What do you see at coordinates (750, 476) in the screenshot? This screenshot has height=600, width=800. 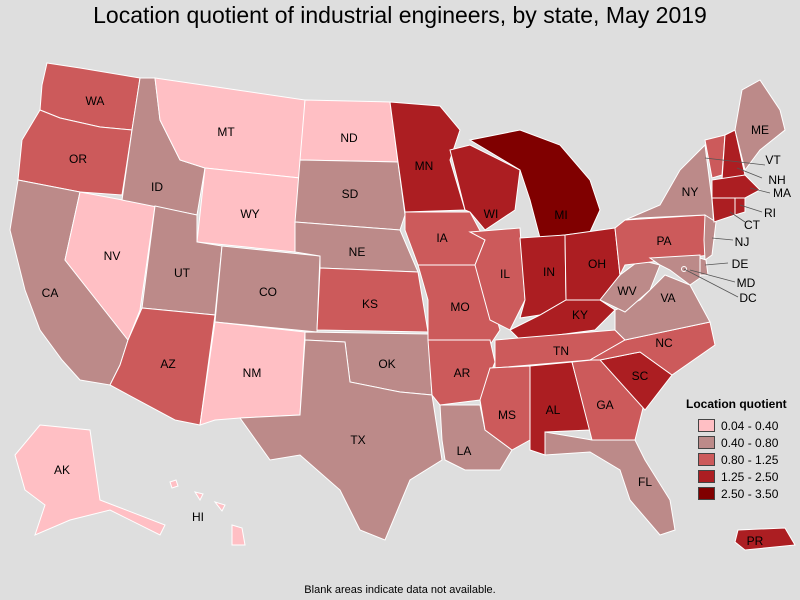 I see `legend-label: 1.25 - 2.50` at bounding box center [750, 476].